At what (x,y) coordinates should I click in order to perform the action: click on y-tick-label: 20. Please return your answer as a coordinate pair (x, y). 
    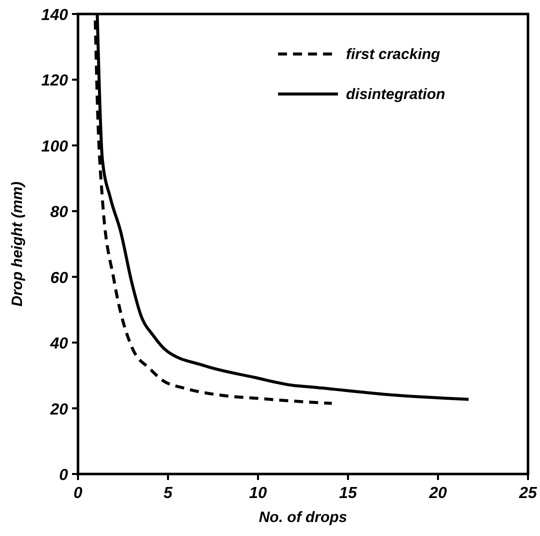
    Looking at the image, I should click on (58, 409).